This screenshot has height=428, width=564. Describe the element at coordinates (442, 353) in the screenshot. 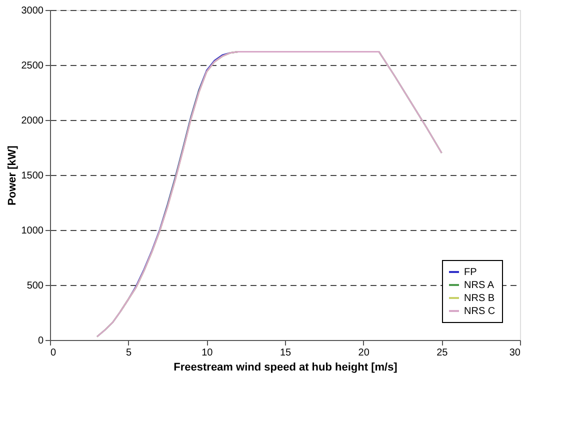

I see `x-tick-label: 25` at that location.